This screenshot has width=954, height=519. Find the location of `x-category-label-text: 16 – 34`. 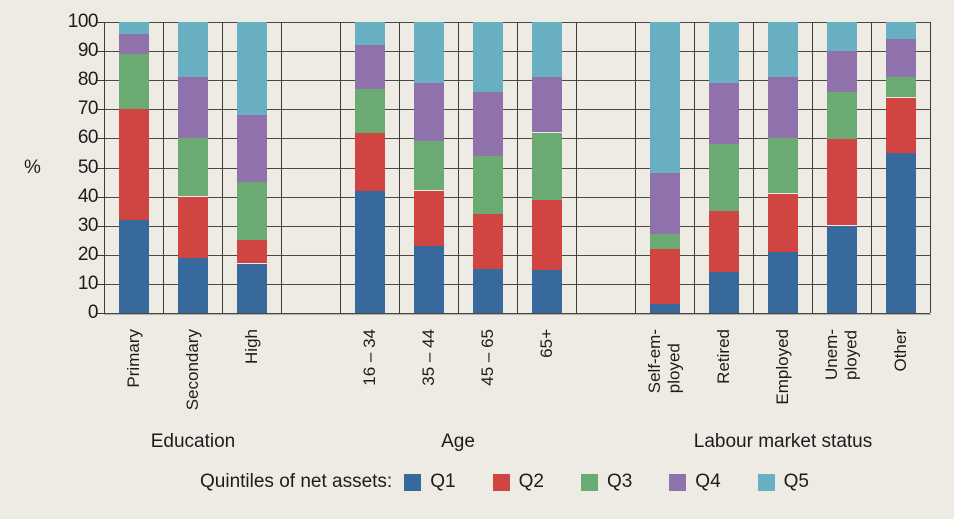

x-category-label-text: 16 – 34 is located at coordinates (369, 357).